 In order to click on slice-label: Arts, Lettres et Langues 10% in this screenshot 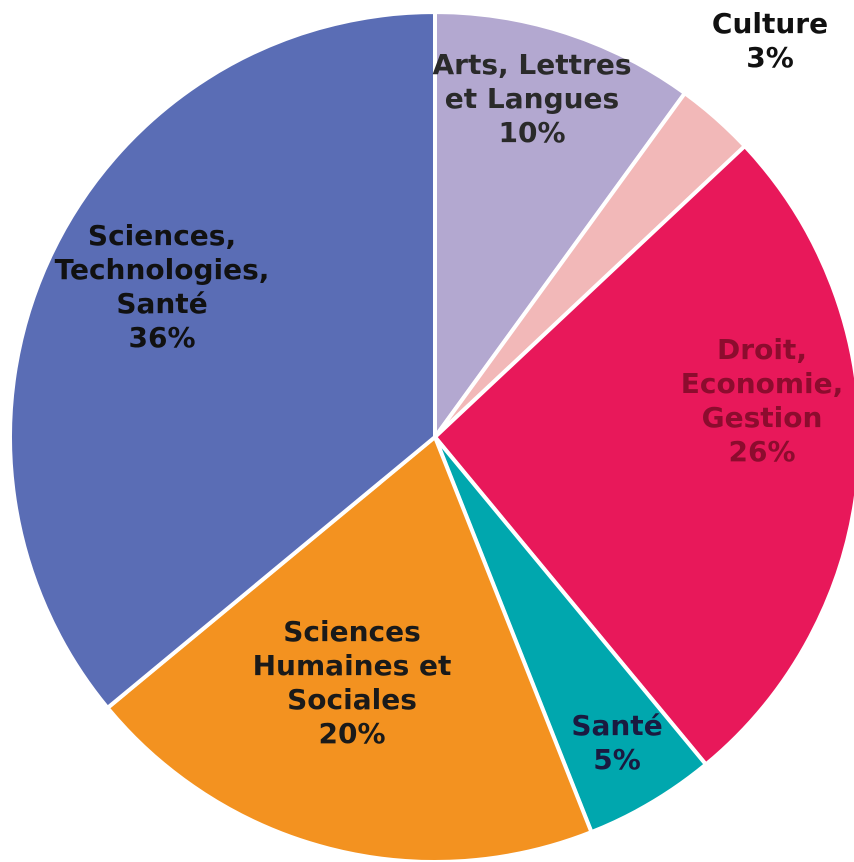, I will do `click(532, 98)`.